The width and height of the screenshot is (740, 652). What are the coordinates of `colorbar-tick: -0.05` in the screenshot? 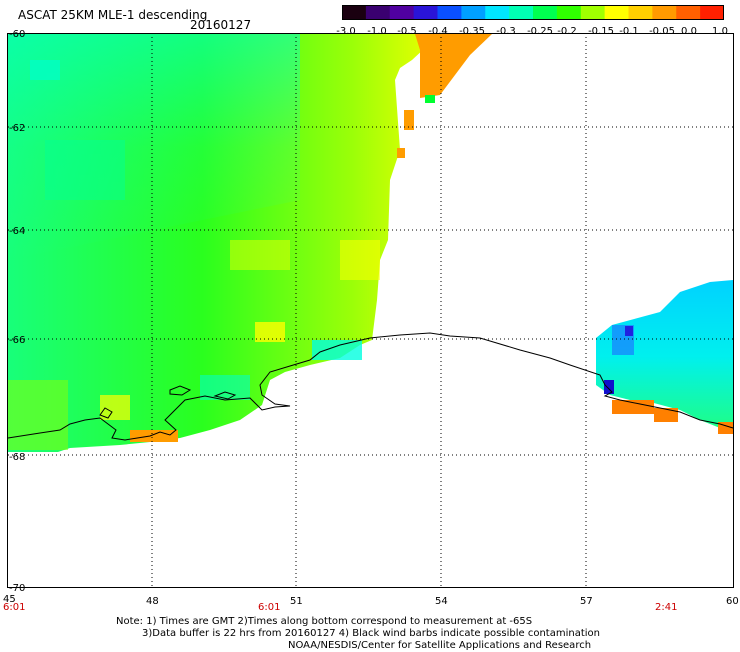 It's located at (662, 31).